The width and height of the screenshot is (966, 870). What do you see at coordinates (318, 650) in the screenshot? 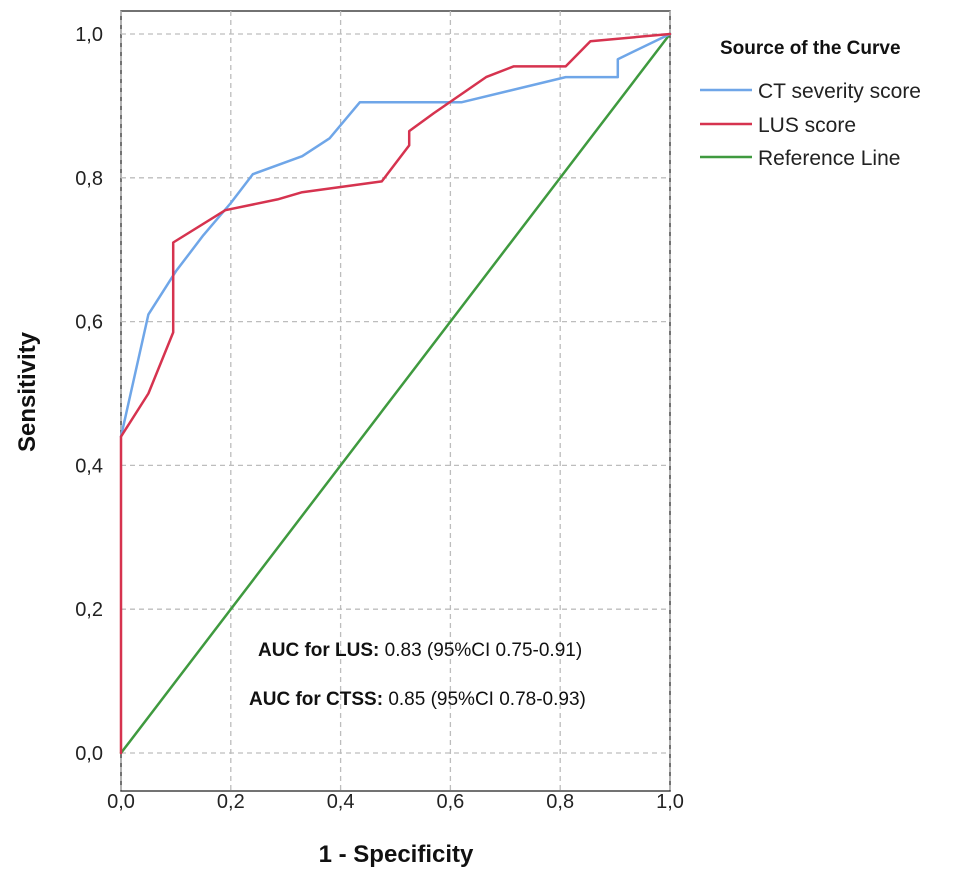
I see `auc-lus-label: AUC for LUS:` at bounding box center [318, 650].